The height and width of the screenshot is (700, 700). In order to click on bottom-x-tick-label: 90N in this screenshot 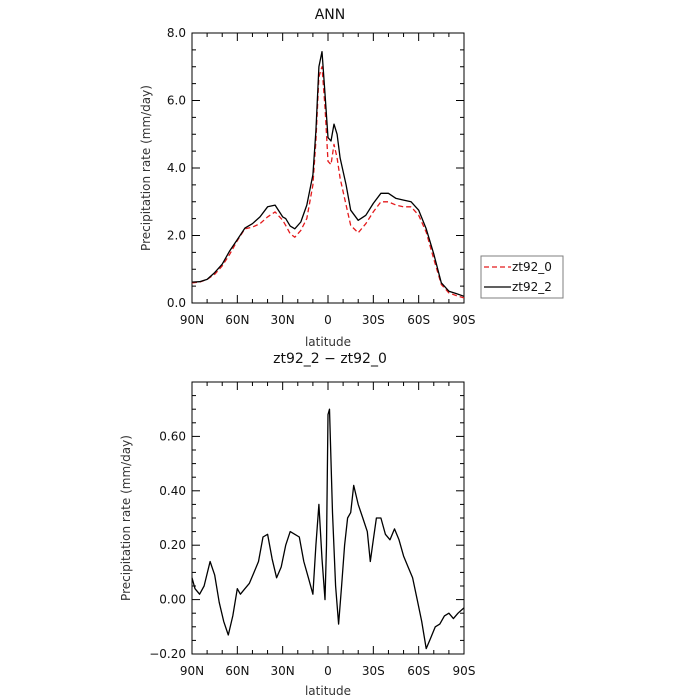, I will do `click(192, 671)`.